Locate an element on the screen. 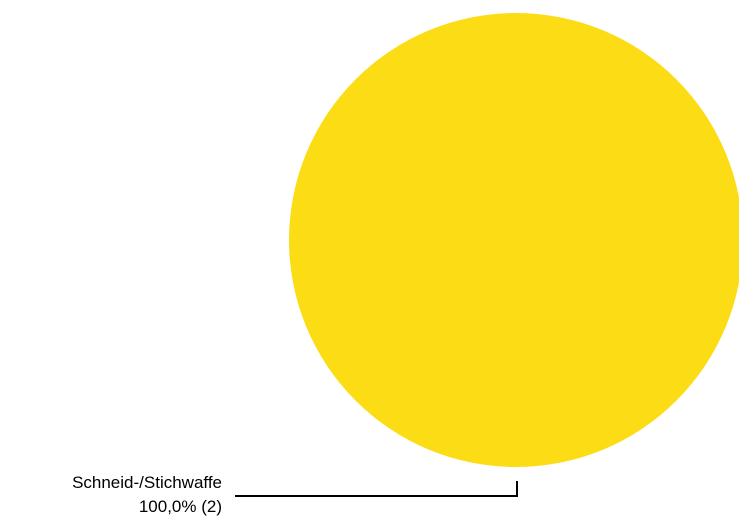 The image size is (739, 527). slice-leader-line is located at coordinates (376, 489).